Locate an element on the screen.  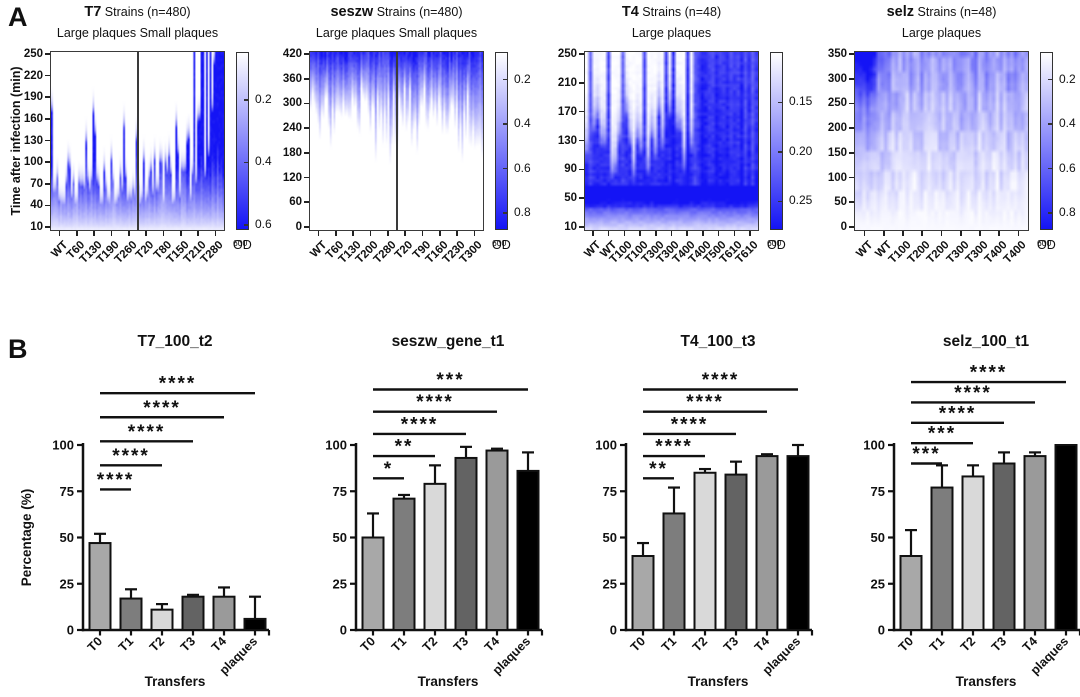
bar-chart-title: T4_100_t3 is located at coordinates (718, 341).